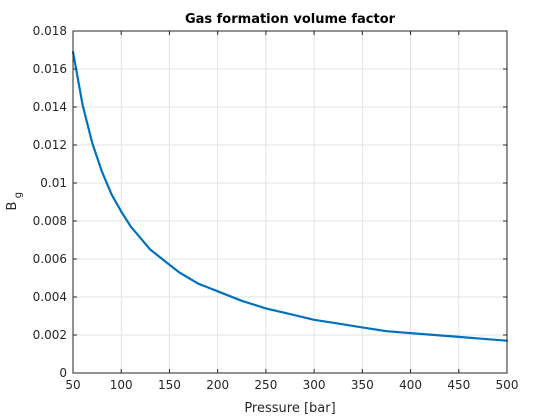 Image resolution: width=560 pixels, height=420 pixels. I want to click on x-tick-label: 400, so click(410, 385).